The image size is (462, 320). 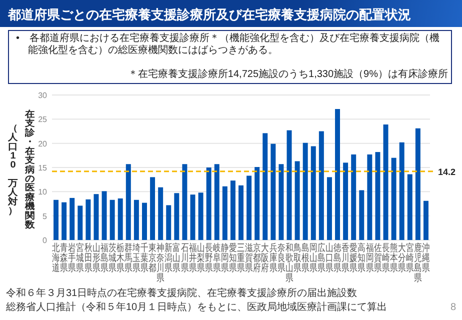 What do you see at coordinates (418, 263) in the screenshot?
I see `x-tick-label: 鹿児島県` at bounding box center [418, 263].